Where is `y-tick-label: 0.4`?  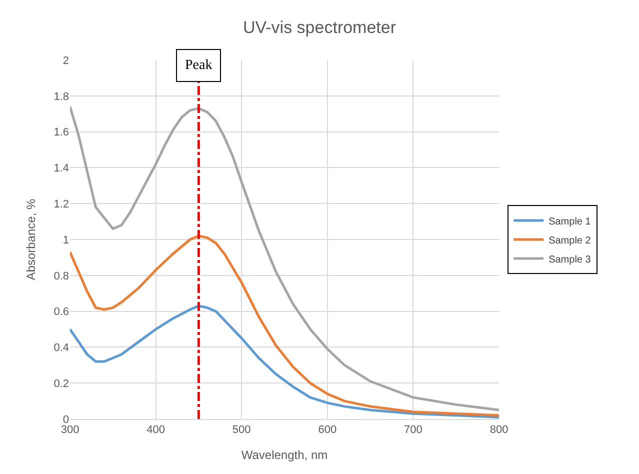 y-tick-label: 0.4 is located at coordinates (61, 348).